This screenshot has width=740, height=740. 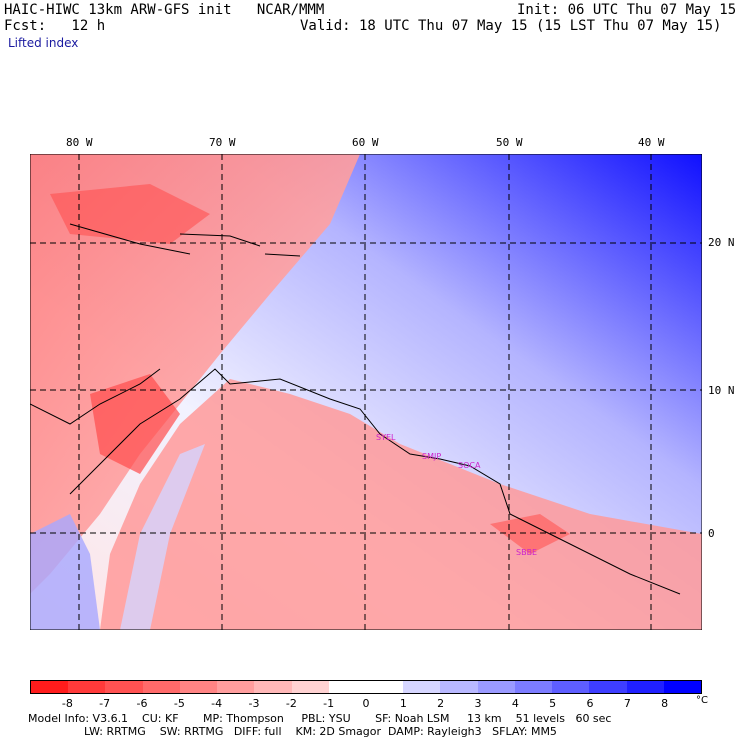 What do you see at coordinates (329, 703) in the screenshot?
I see `colorbar-tick-label: -1` at bounding box center [329, 703].